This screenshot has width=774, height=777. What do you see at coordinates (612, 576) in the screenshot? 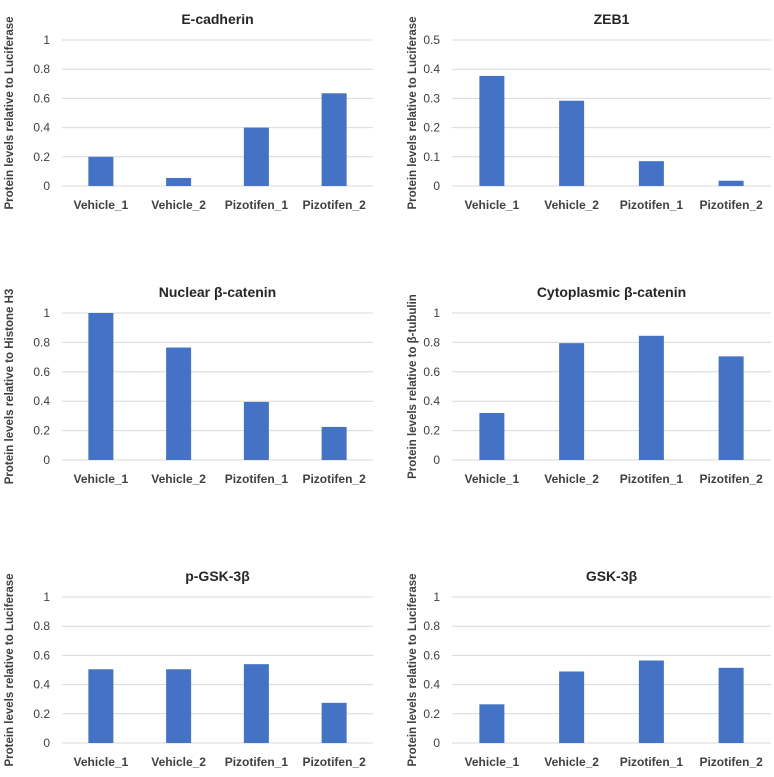
I see `chart-title: GSK-3β` at bounding box center [612, 576].